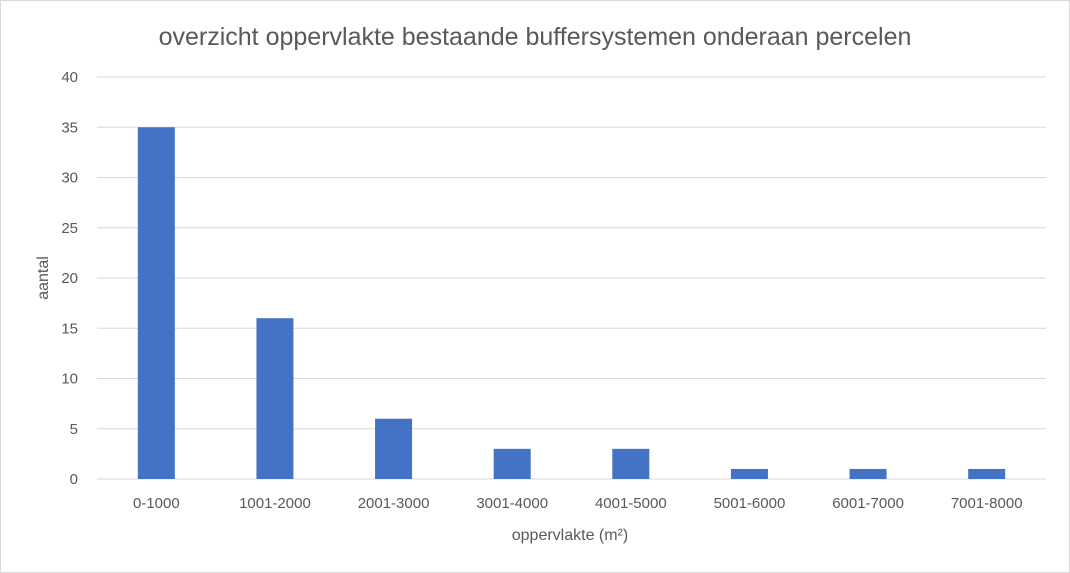  I want to click on y-tick-label: 20, so click(69, 278).